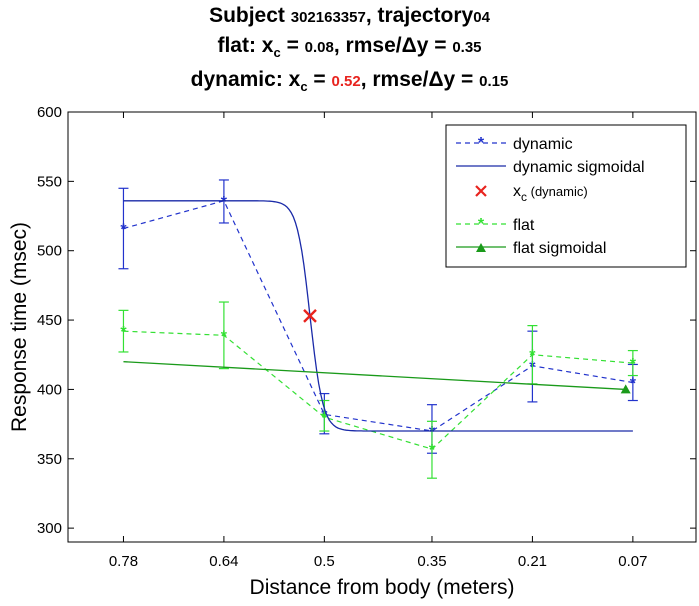 This screenshot has width=699, height=606. I want to click on legend-item-flat-sigmoidal: flat sigmoidal, so click(531, 248).